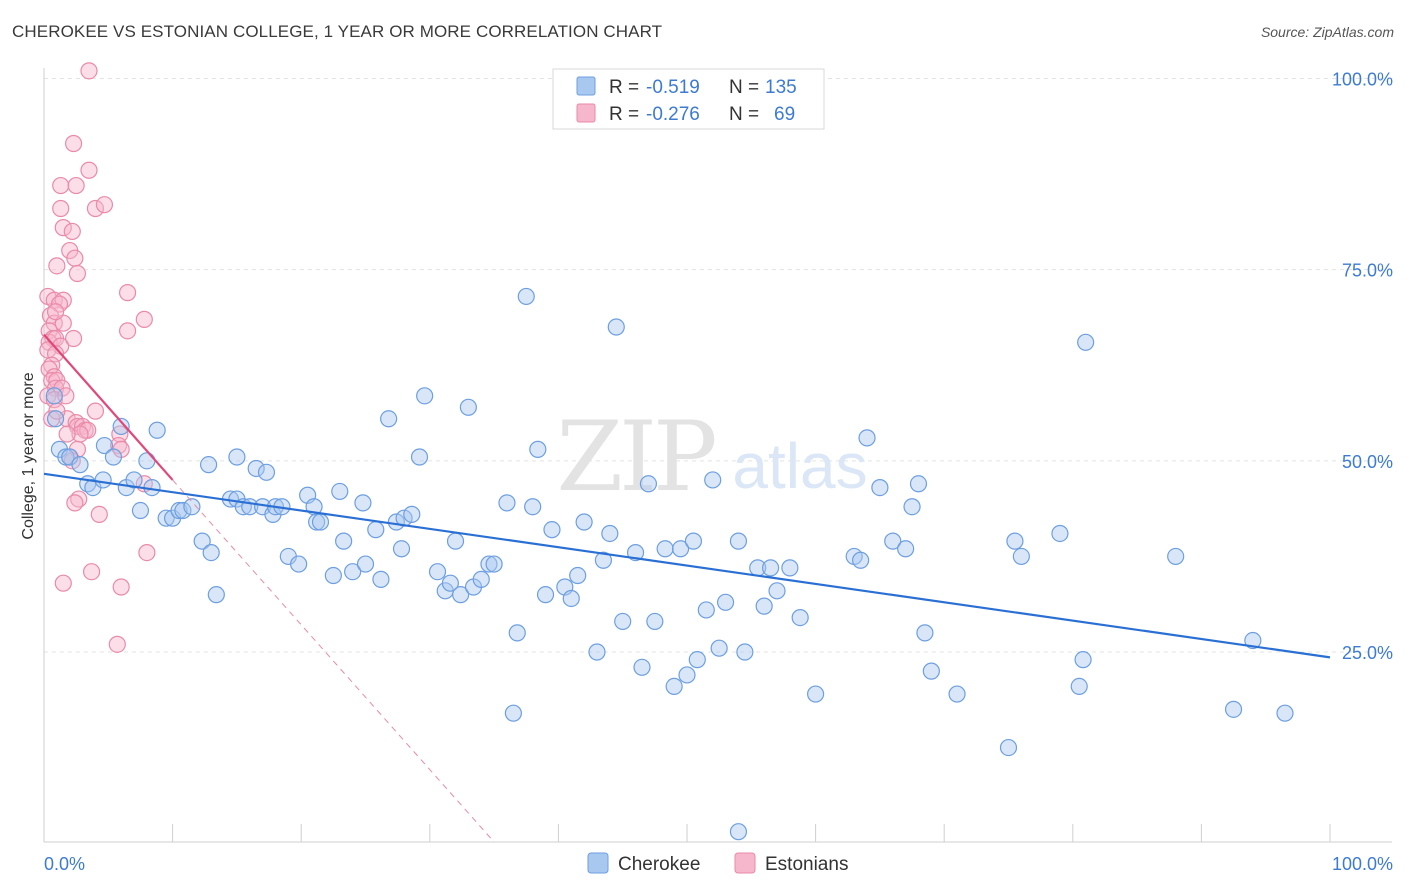 Image resolution: width=1406 pixels, height=892 pixels. I want to click on y-tick-label: 25.0%, so click(1367, 653).